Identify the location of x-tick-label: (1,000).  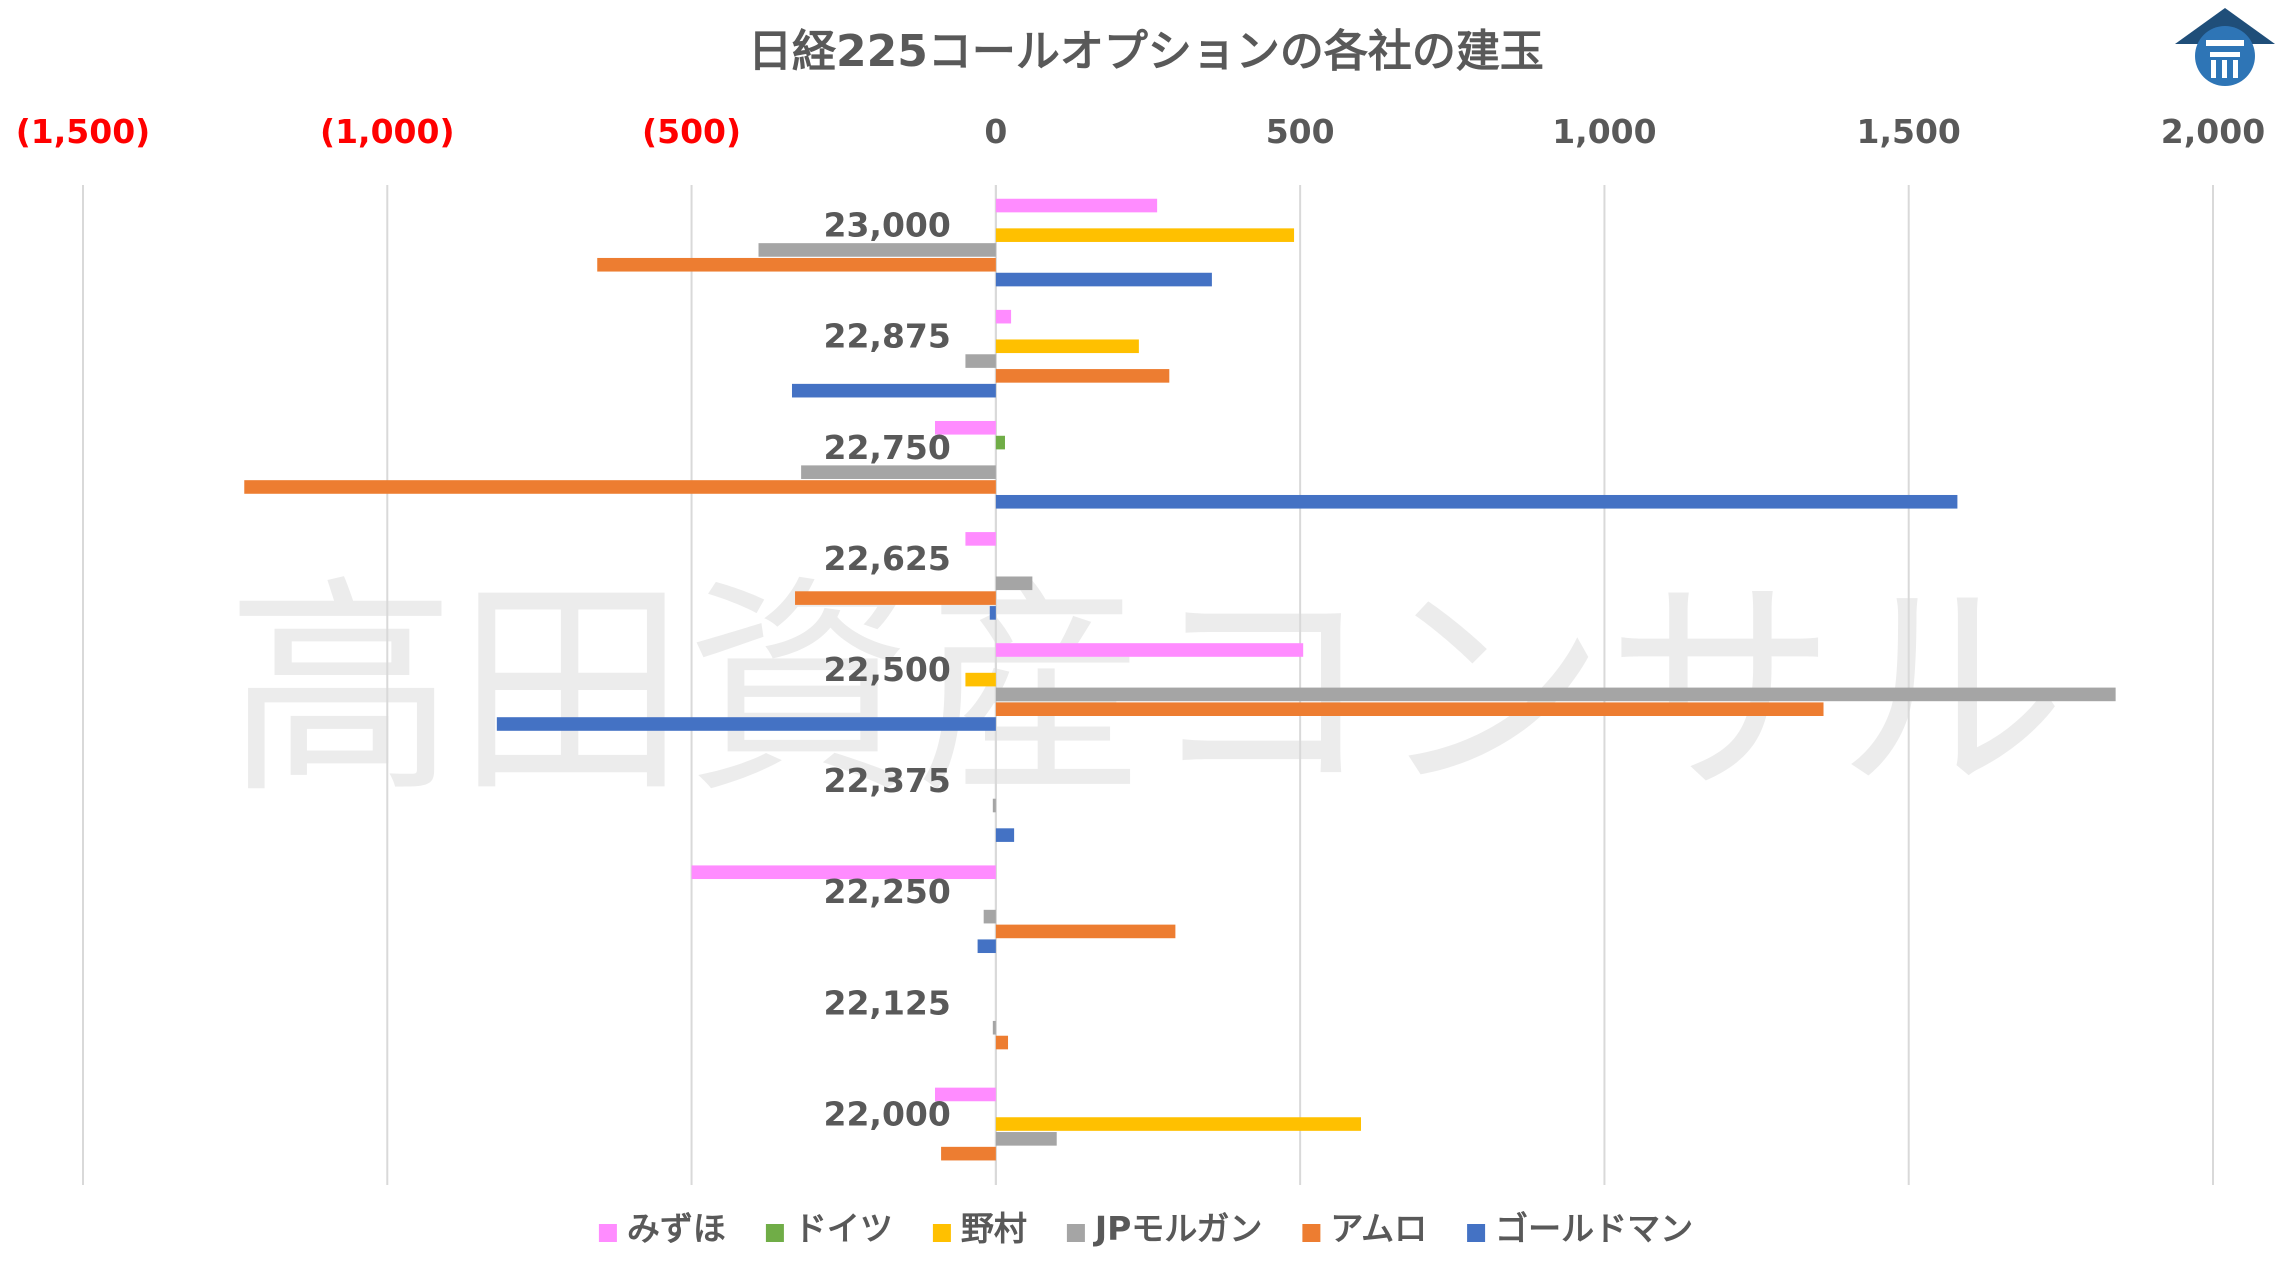
(387, 131).